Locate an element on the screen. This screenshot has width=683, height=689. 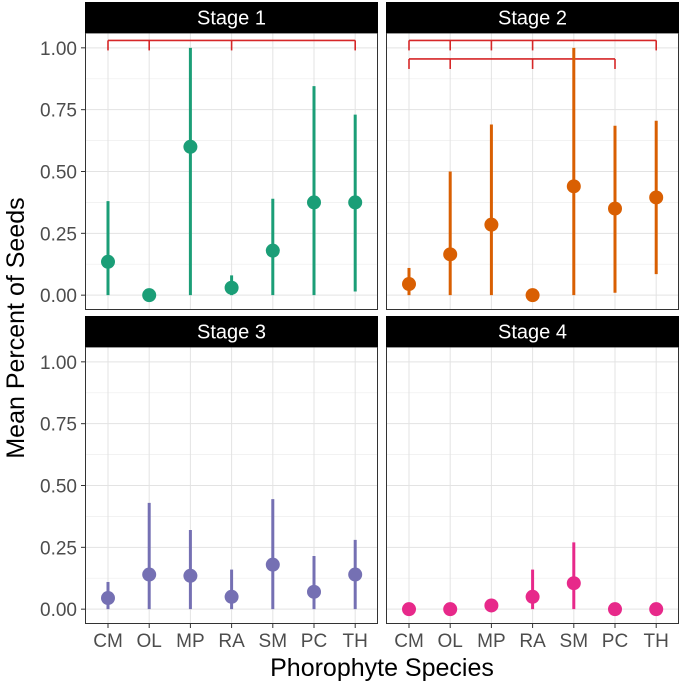
facet-strip-label: Stage 1 is located at coordinates (231, 19).